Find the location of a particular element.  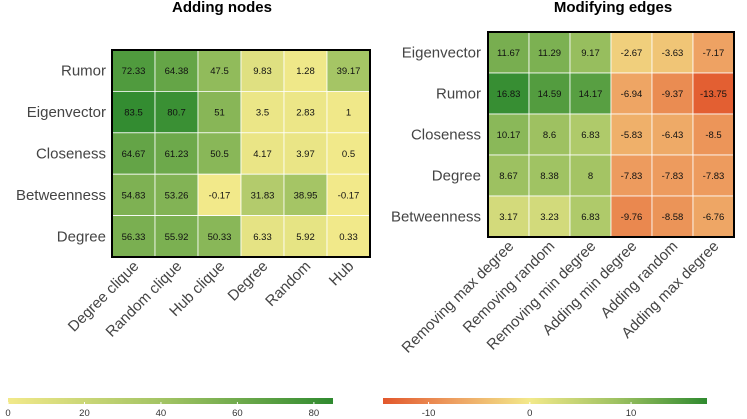

cell-value-label: 3.5 is located at coordinates (262, 113).